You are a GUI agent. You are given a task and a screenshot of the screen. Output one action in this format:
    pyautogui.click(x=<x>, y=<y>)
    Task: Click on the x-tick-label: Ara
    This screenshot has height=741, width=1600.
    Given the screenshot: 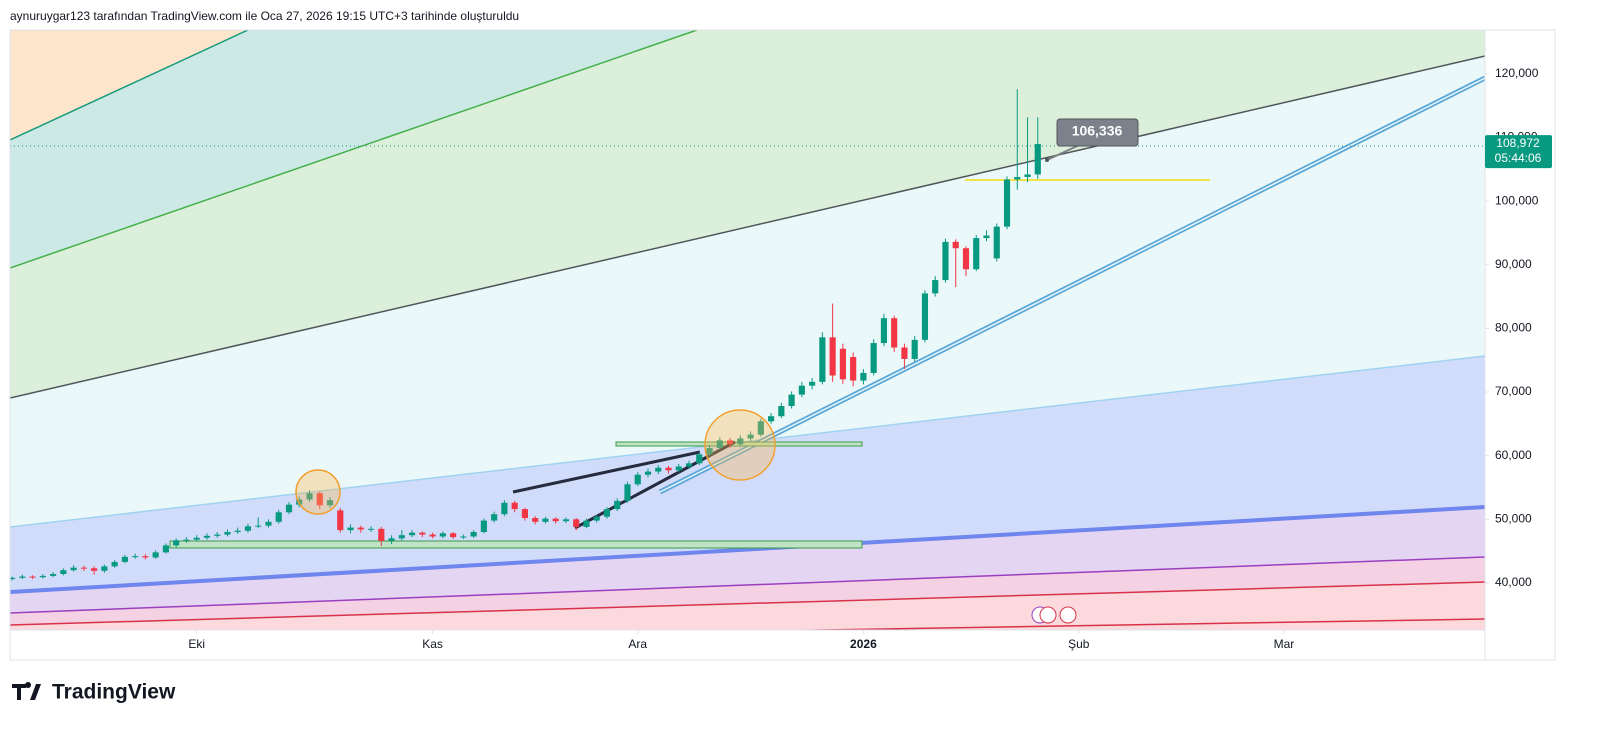 What is the action you would take?
    pyautogui.click(x=637, y=644)
    